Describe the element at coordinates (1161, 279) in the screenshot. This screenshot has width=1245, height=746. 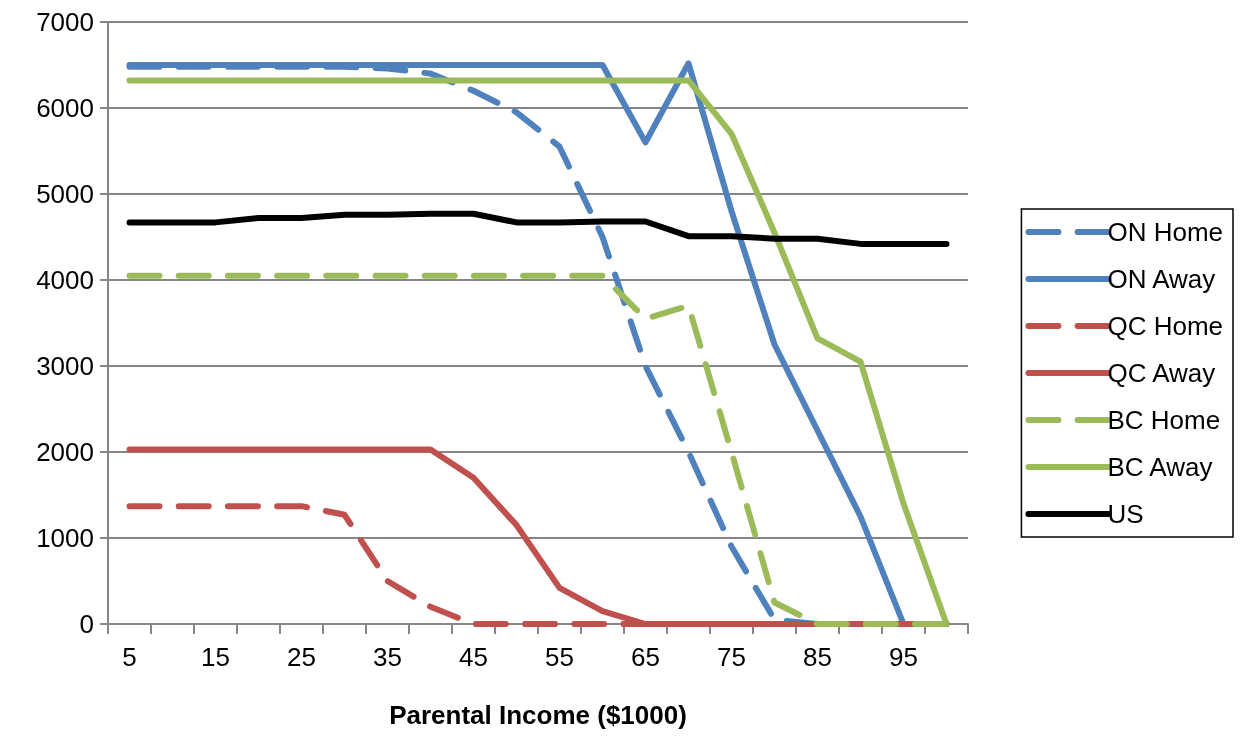
I see `legend-label: ON Away` at that location.